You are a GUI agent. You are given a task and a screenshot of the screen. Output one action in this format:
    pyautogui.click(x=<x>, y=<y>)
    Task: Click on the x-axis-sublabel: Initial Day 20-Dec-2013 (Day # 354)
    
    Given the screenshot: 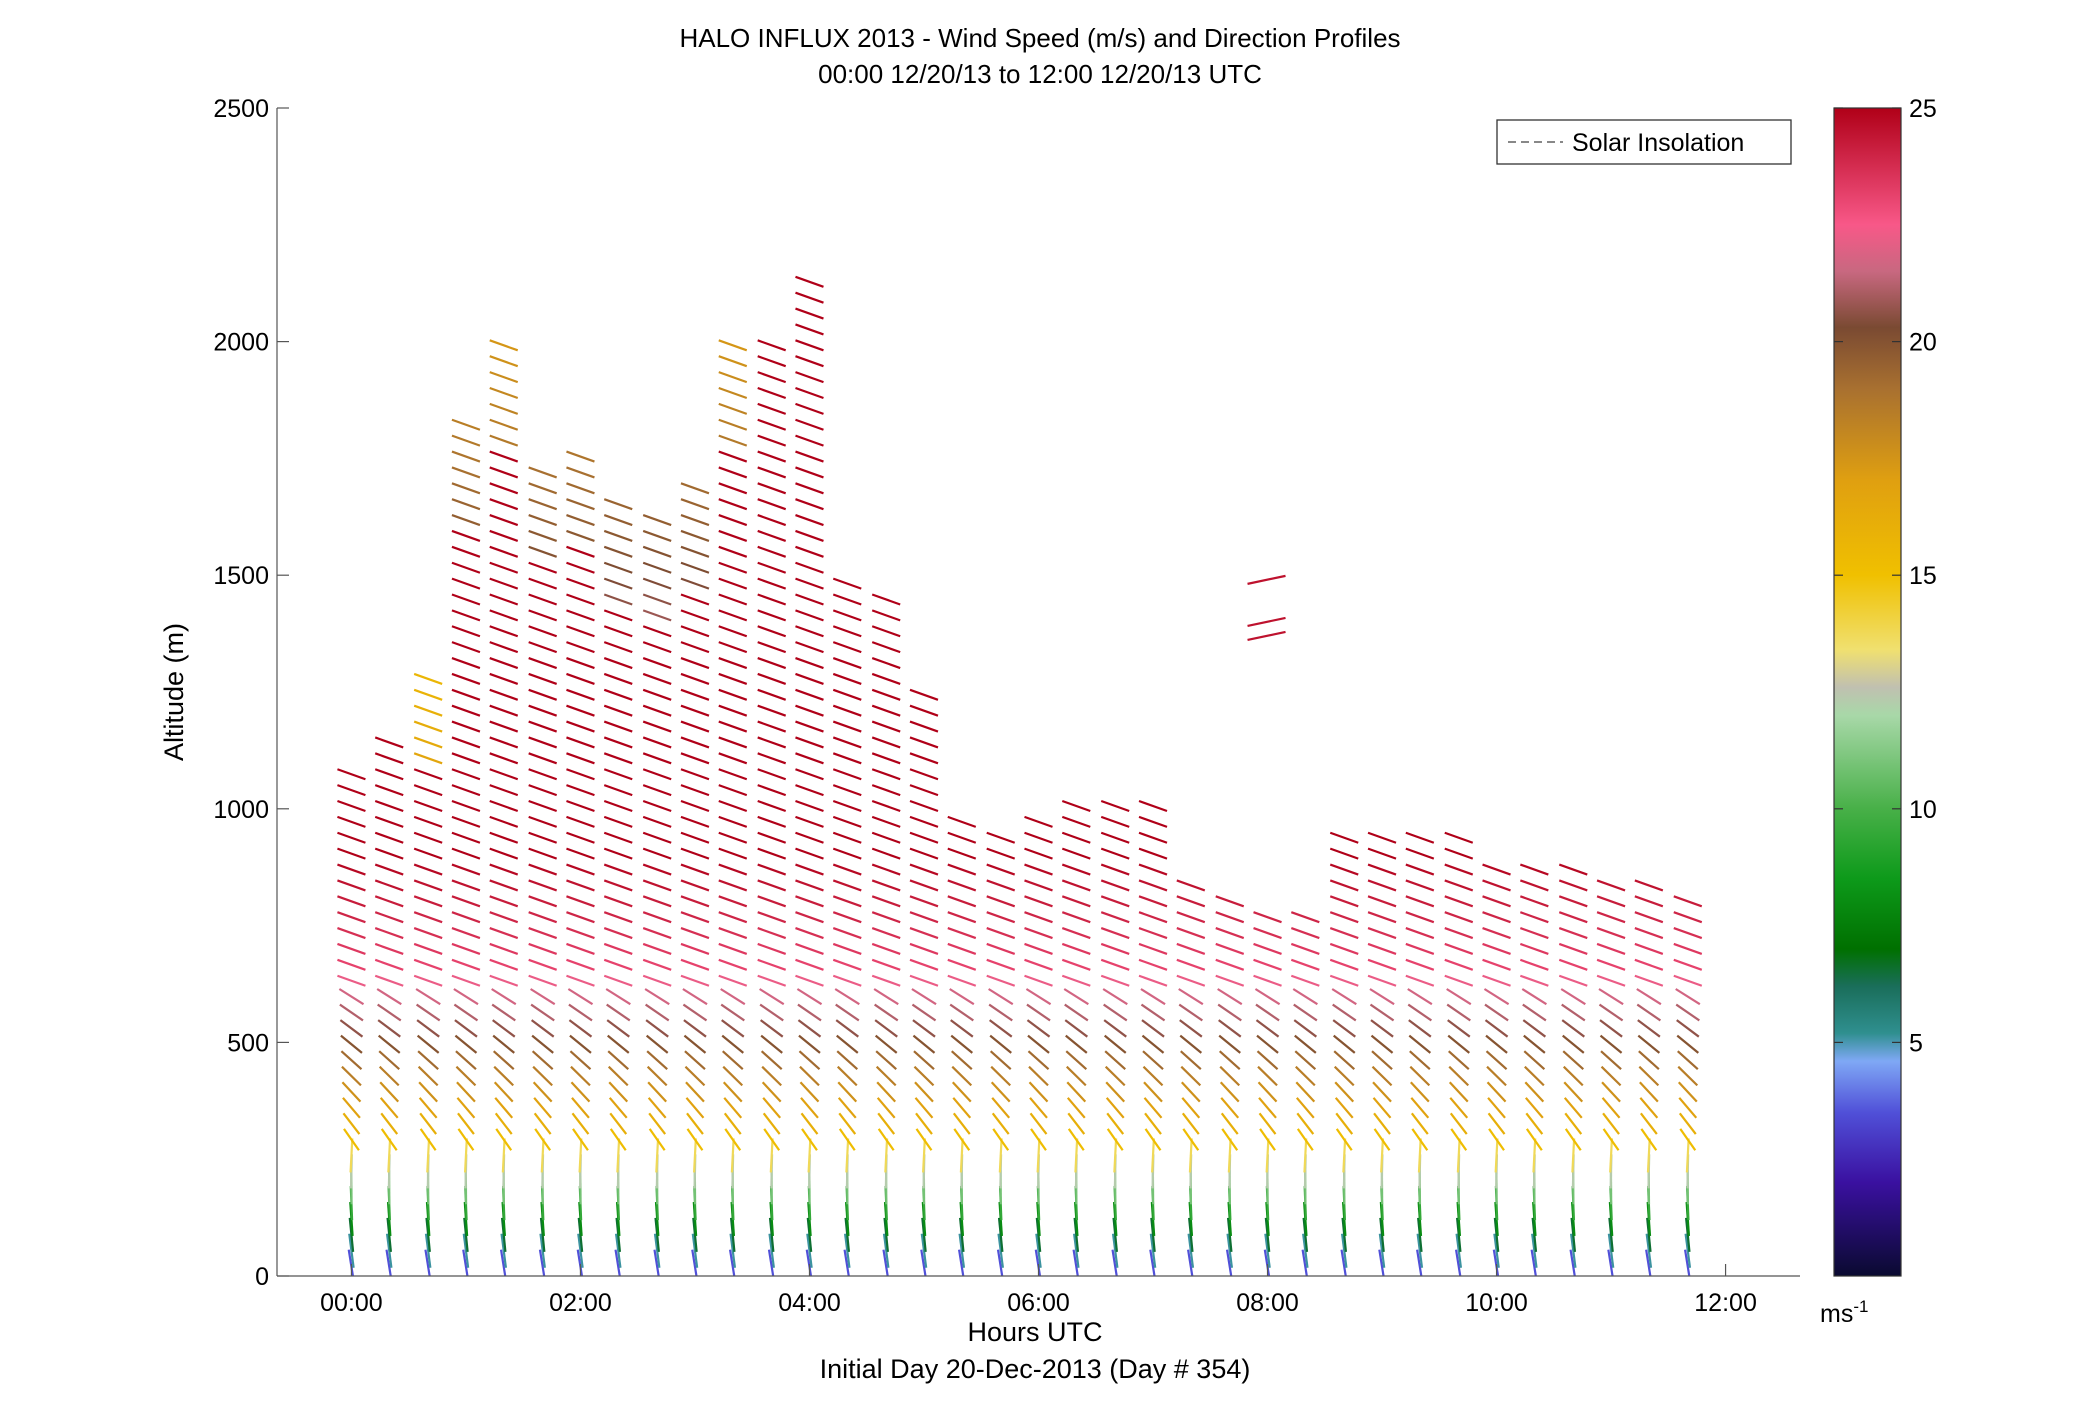 What is the action you would take?
    pyautogui.click(x=1035, y=1369)
    